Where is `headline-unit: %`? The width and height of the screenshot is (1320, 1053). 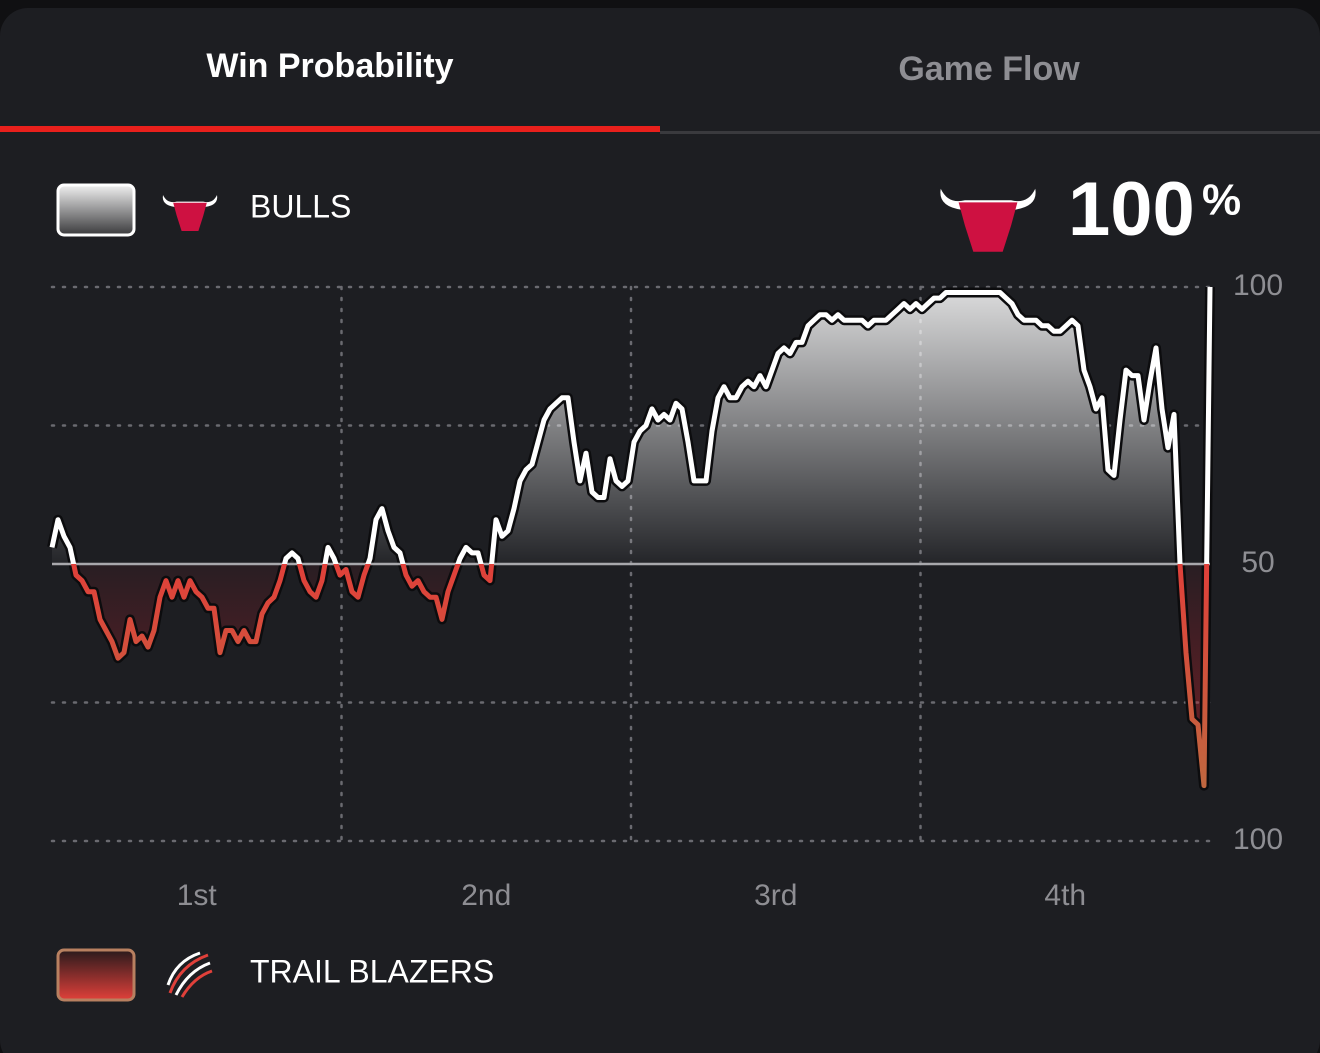
headline-unit: % is located at coordinates (1221, 200).